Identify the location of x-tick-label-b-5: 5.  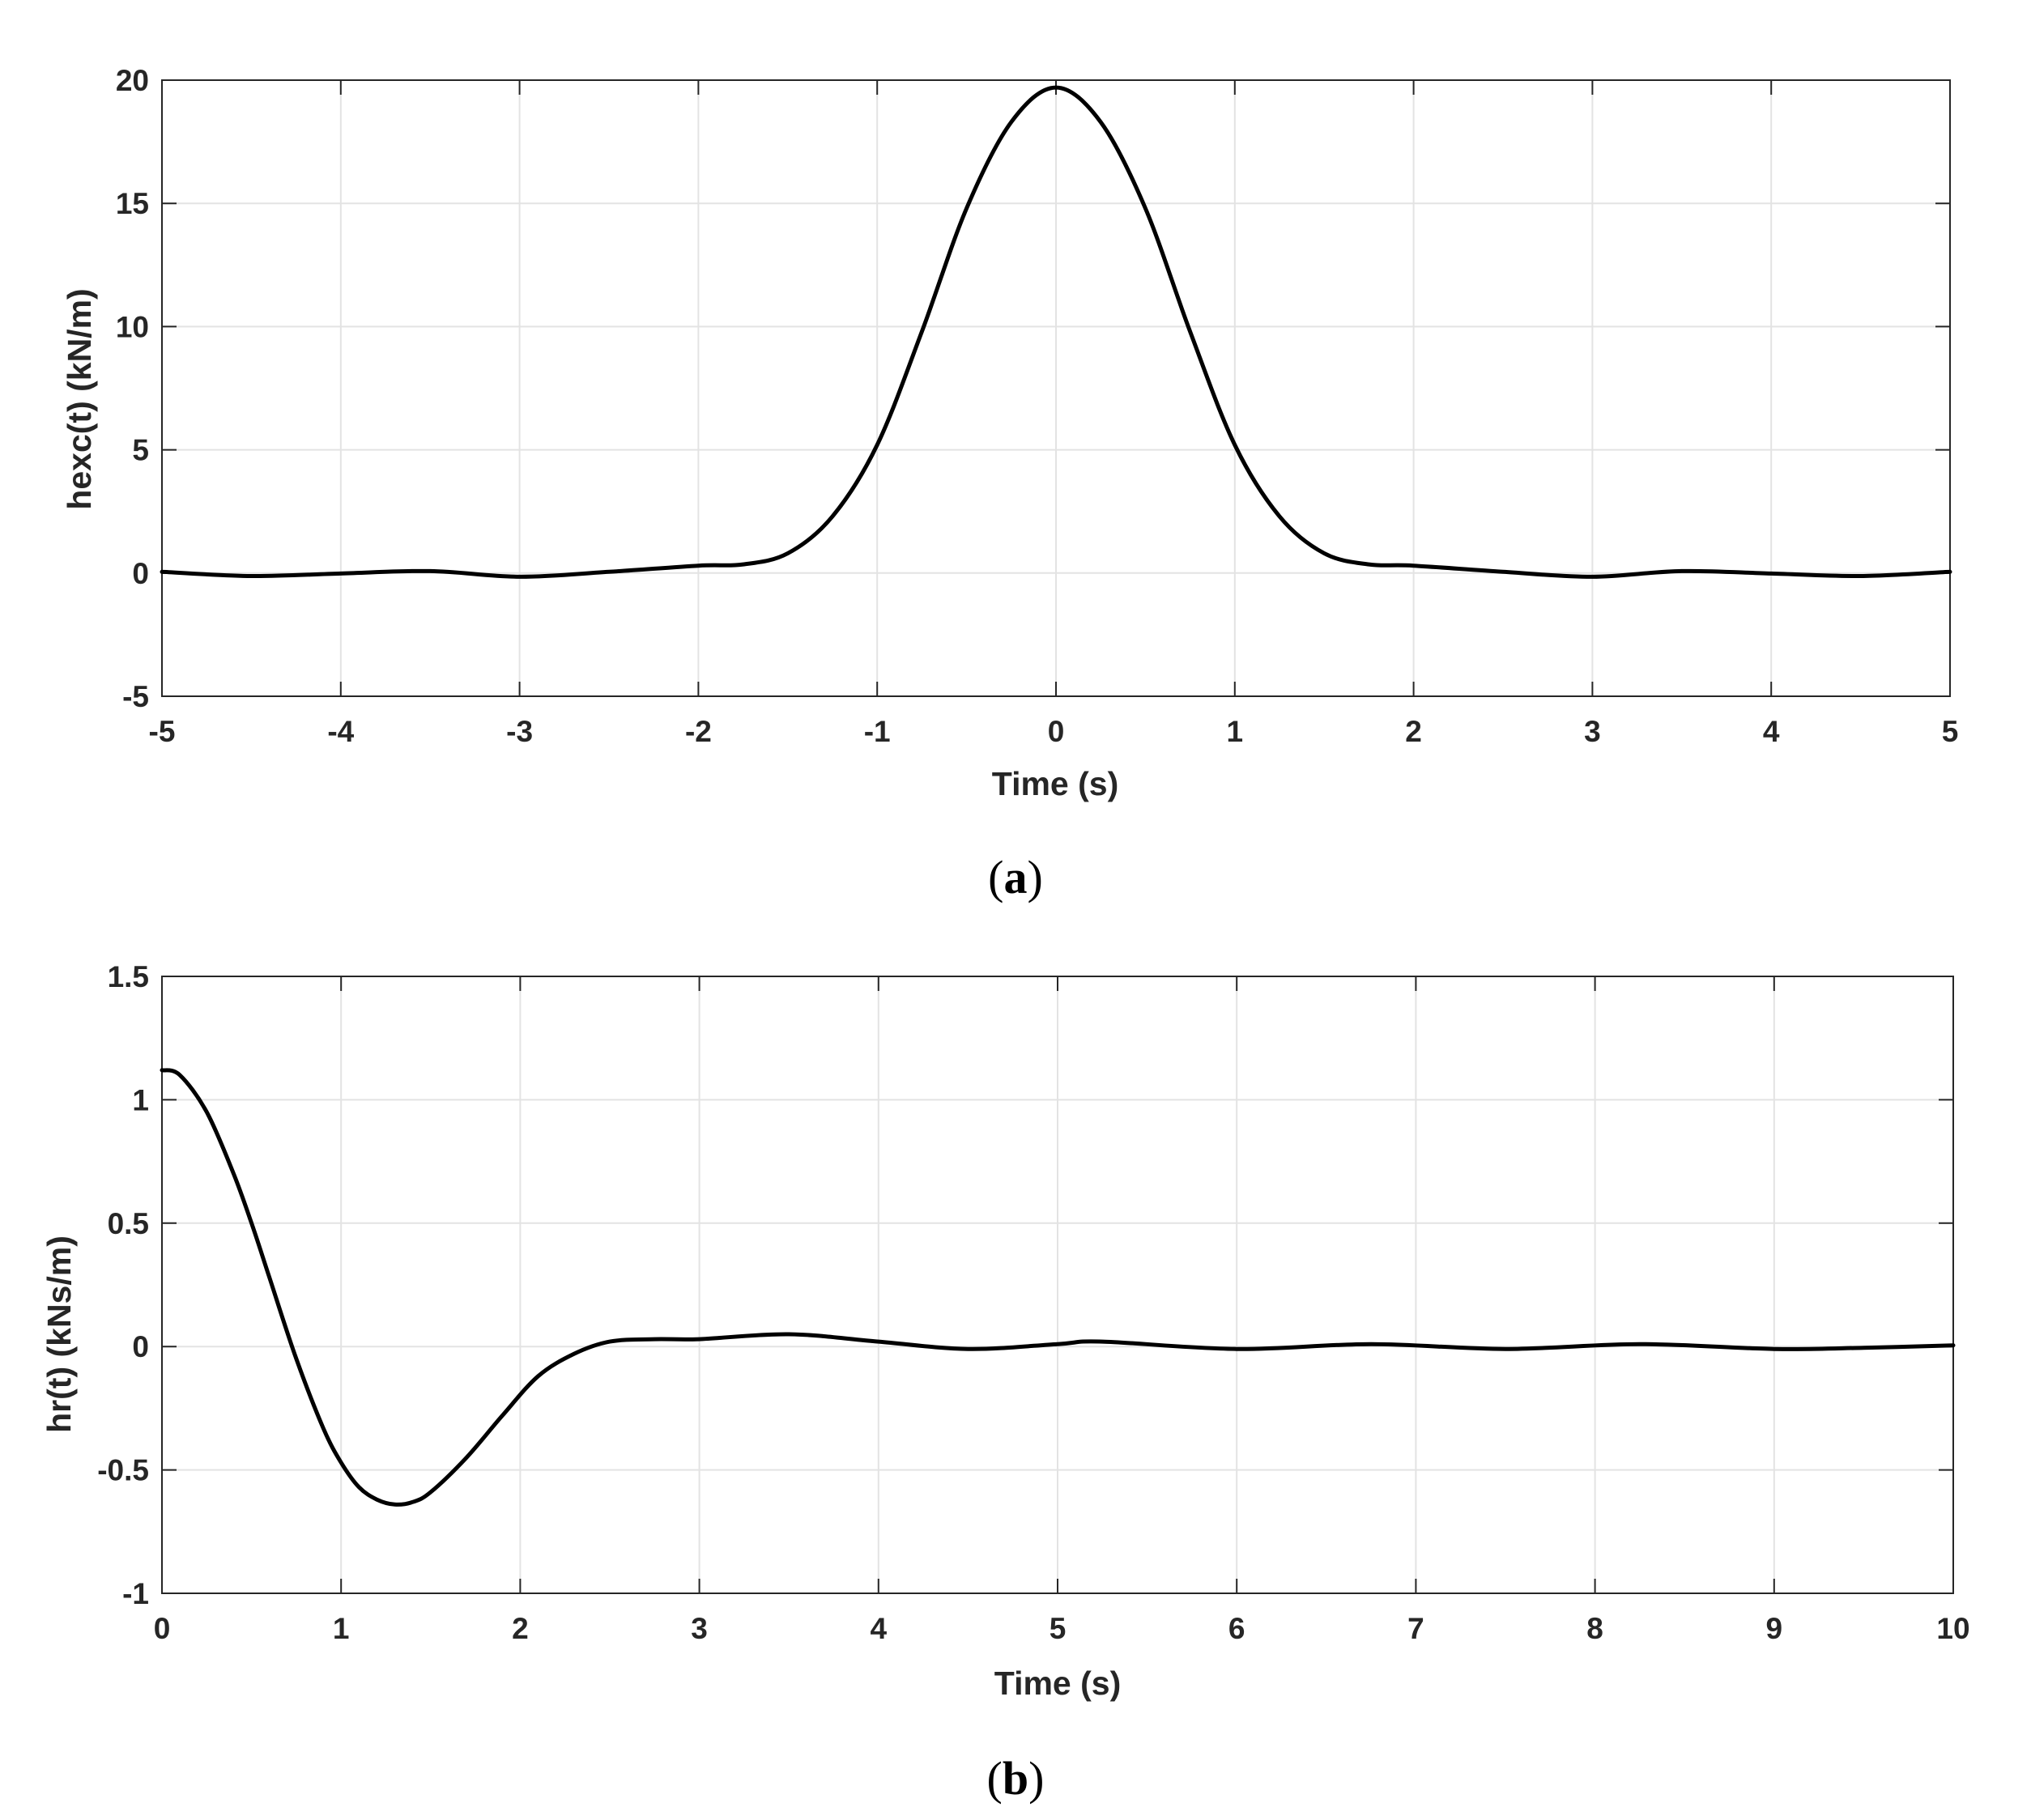
(1058, 1628).